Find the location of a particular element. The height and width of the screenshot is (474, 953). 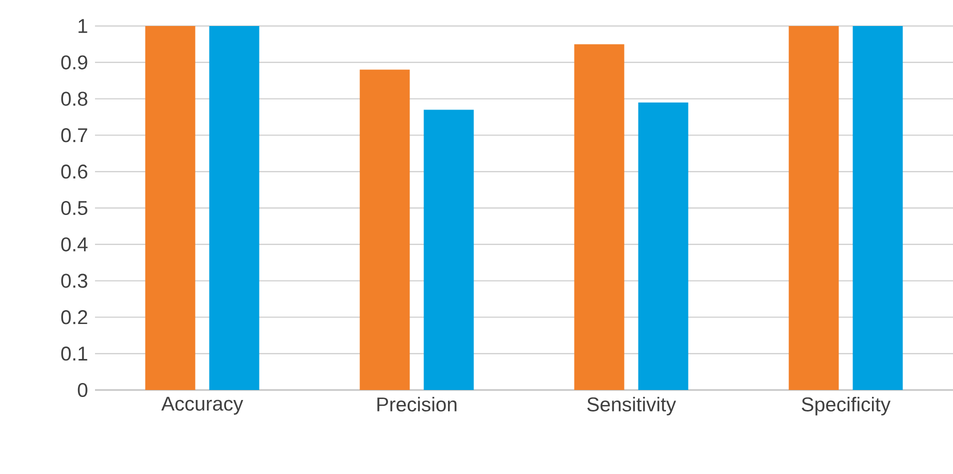

x-tick-label: Precision is located at coordinates (416, 404).